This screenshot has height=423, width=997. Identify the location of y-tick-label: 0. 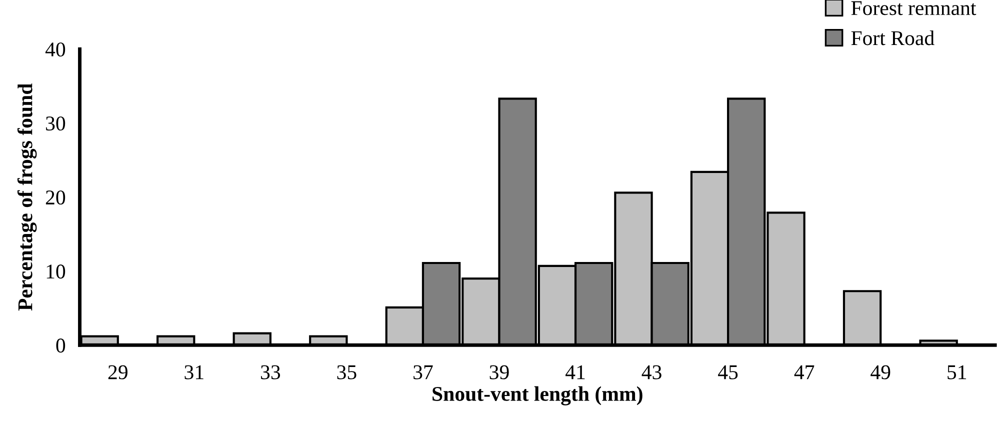
(61, 345).